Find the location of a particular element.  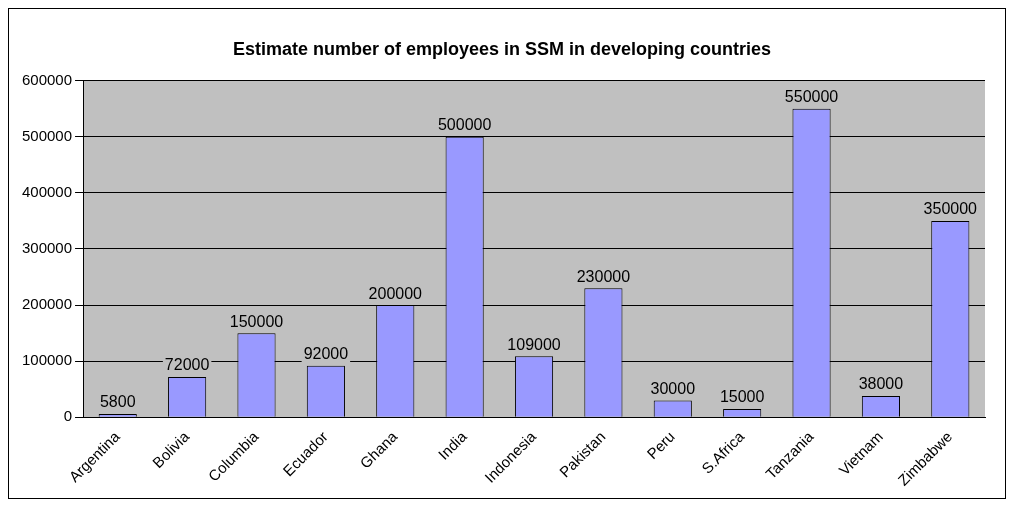

data-label: 350000 is located at coordinates (950, 209).